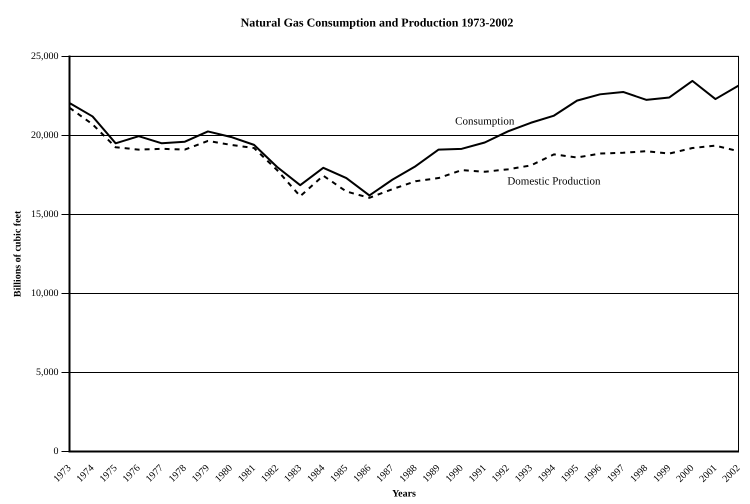 The height and width of the screenshot is (504, 750). Describe the element at coordinates (270, 473) in the screenshot. I see `x-tick-label: 1982` at that location.